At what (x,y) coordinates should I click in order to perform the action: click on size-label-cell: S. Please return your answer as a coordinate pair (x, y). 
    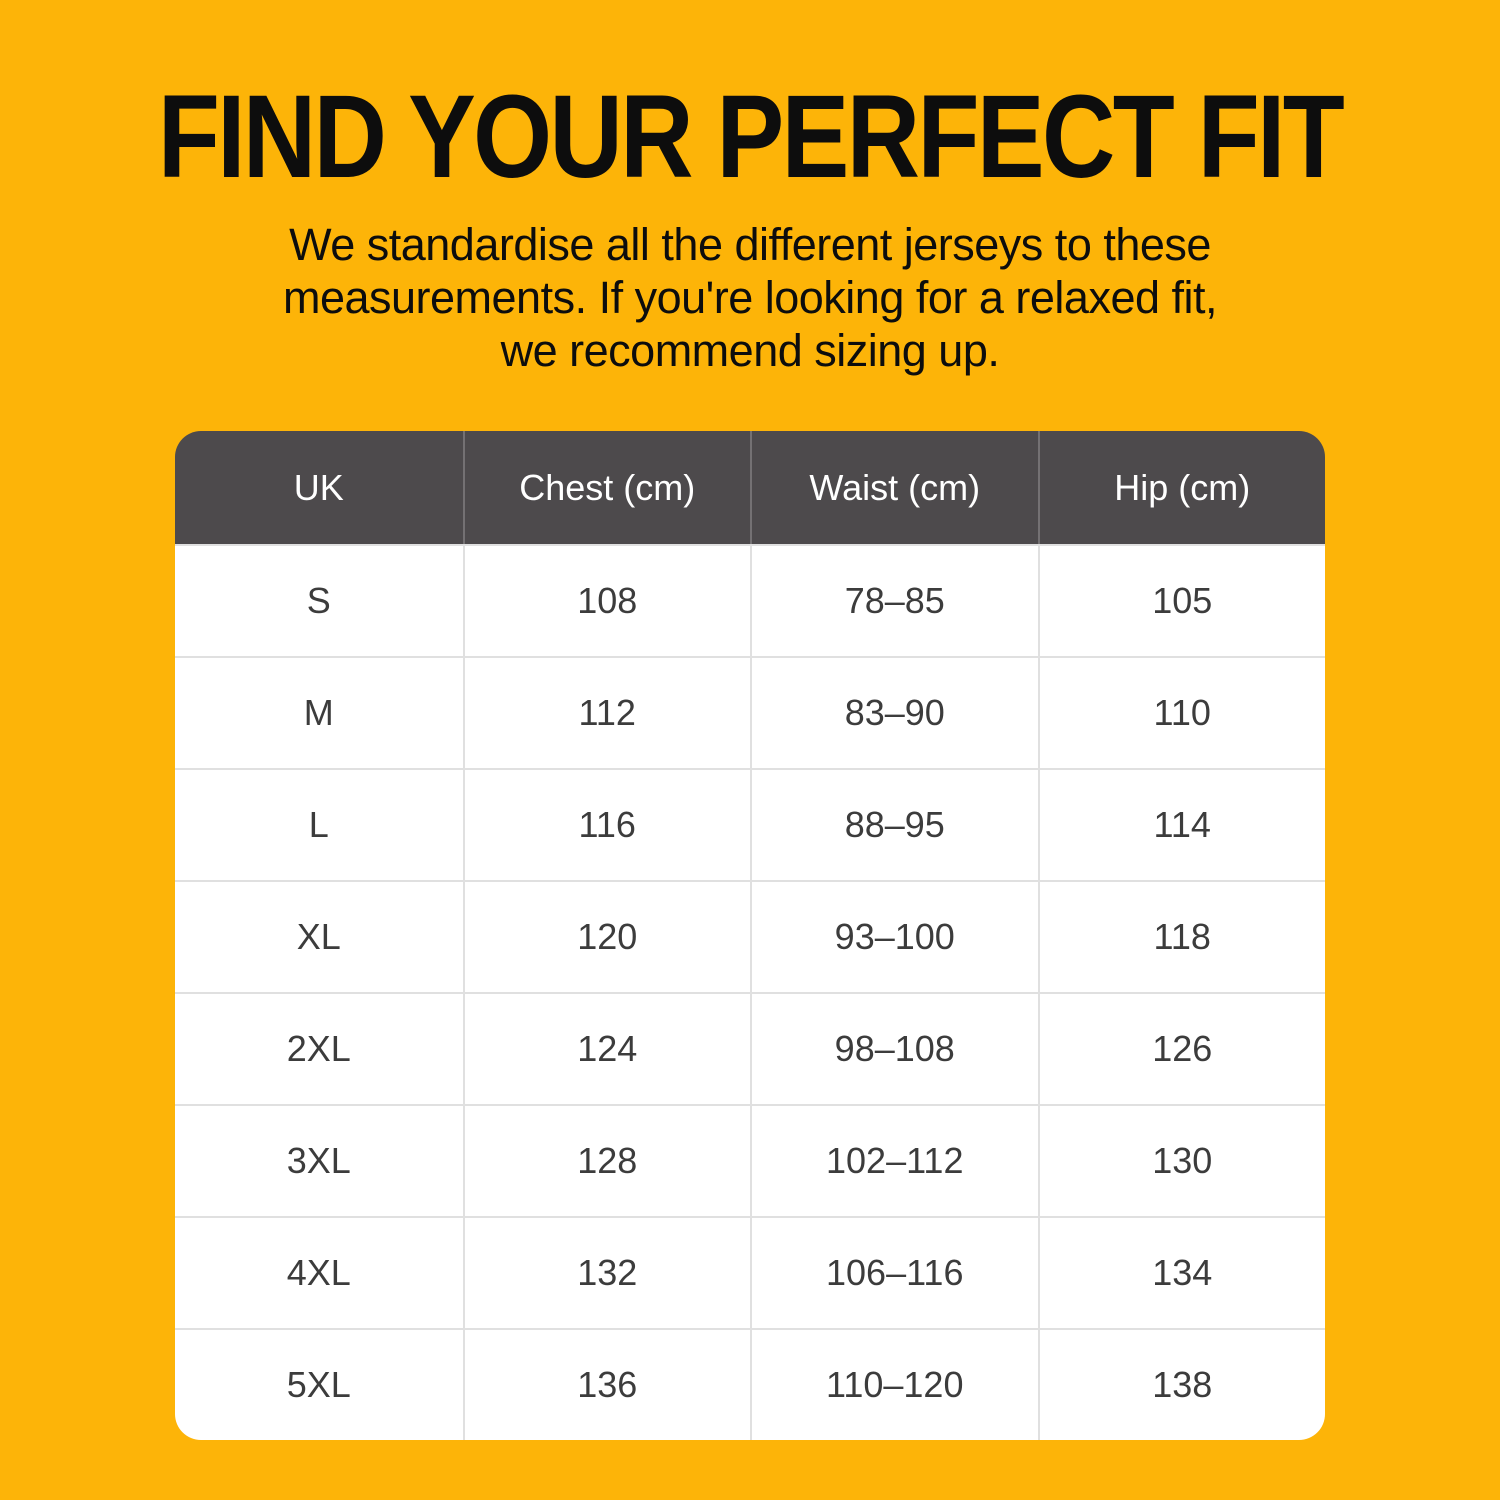
    Looking at the image, I should click on (319, 600).